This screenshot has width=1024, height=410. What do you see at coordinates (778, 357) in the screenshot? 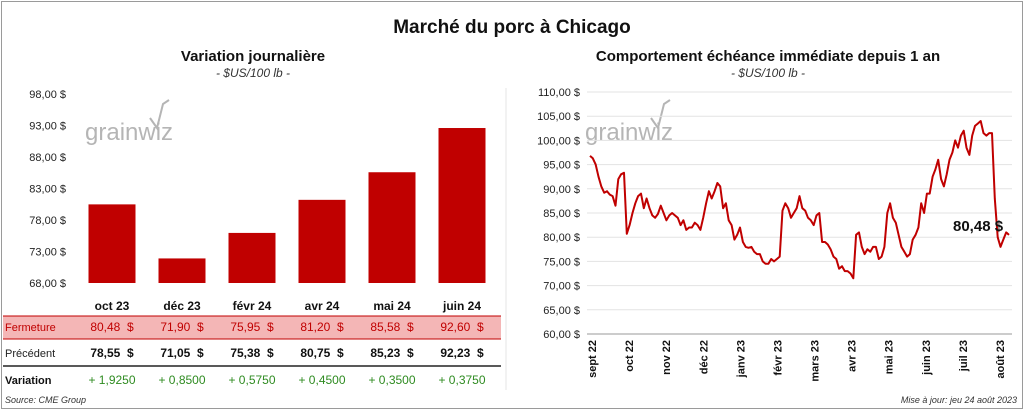
I see `line-x-tick-label: févr 23` at bounding box center [778, 357].